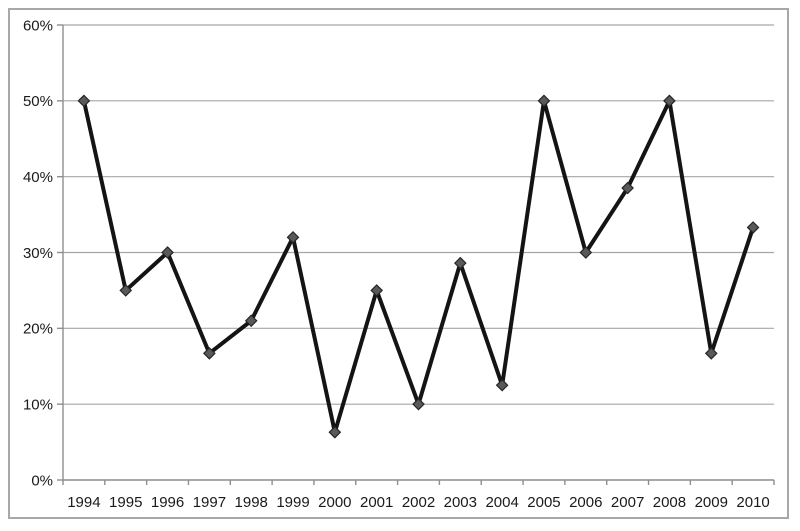  I want to click on data-point-2006, so click(586, 252).